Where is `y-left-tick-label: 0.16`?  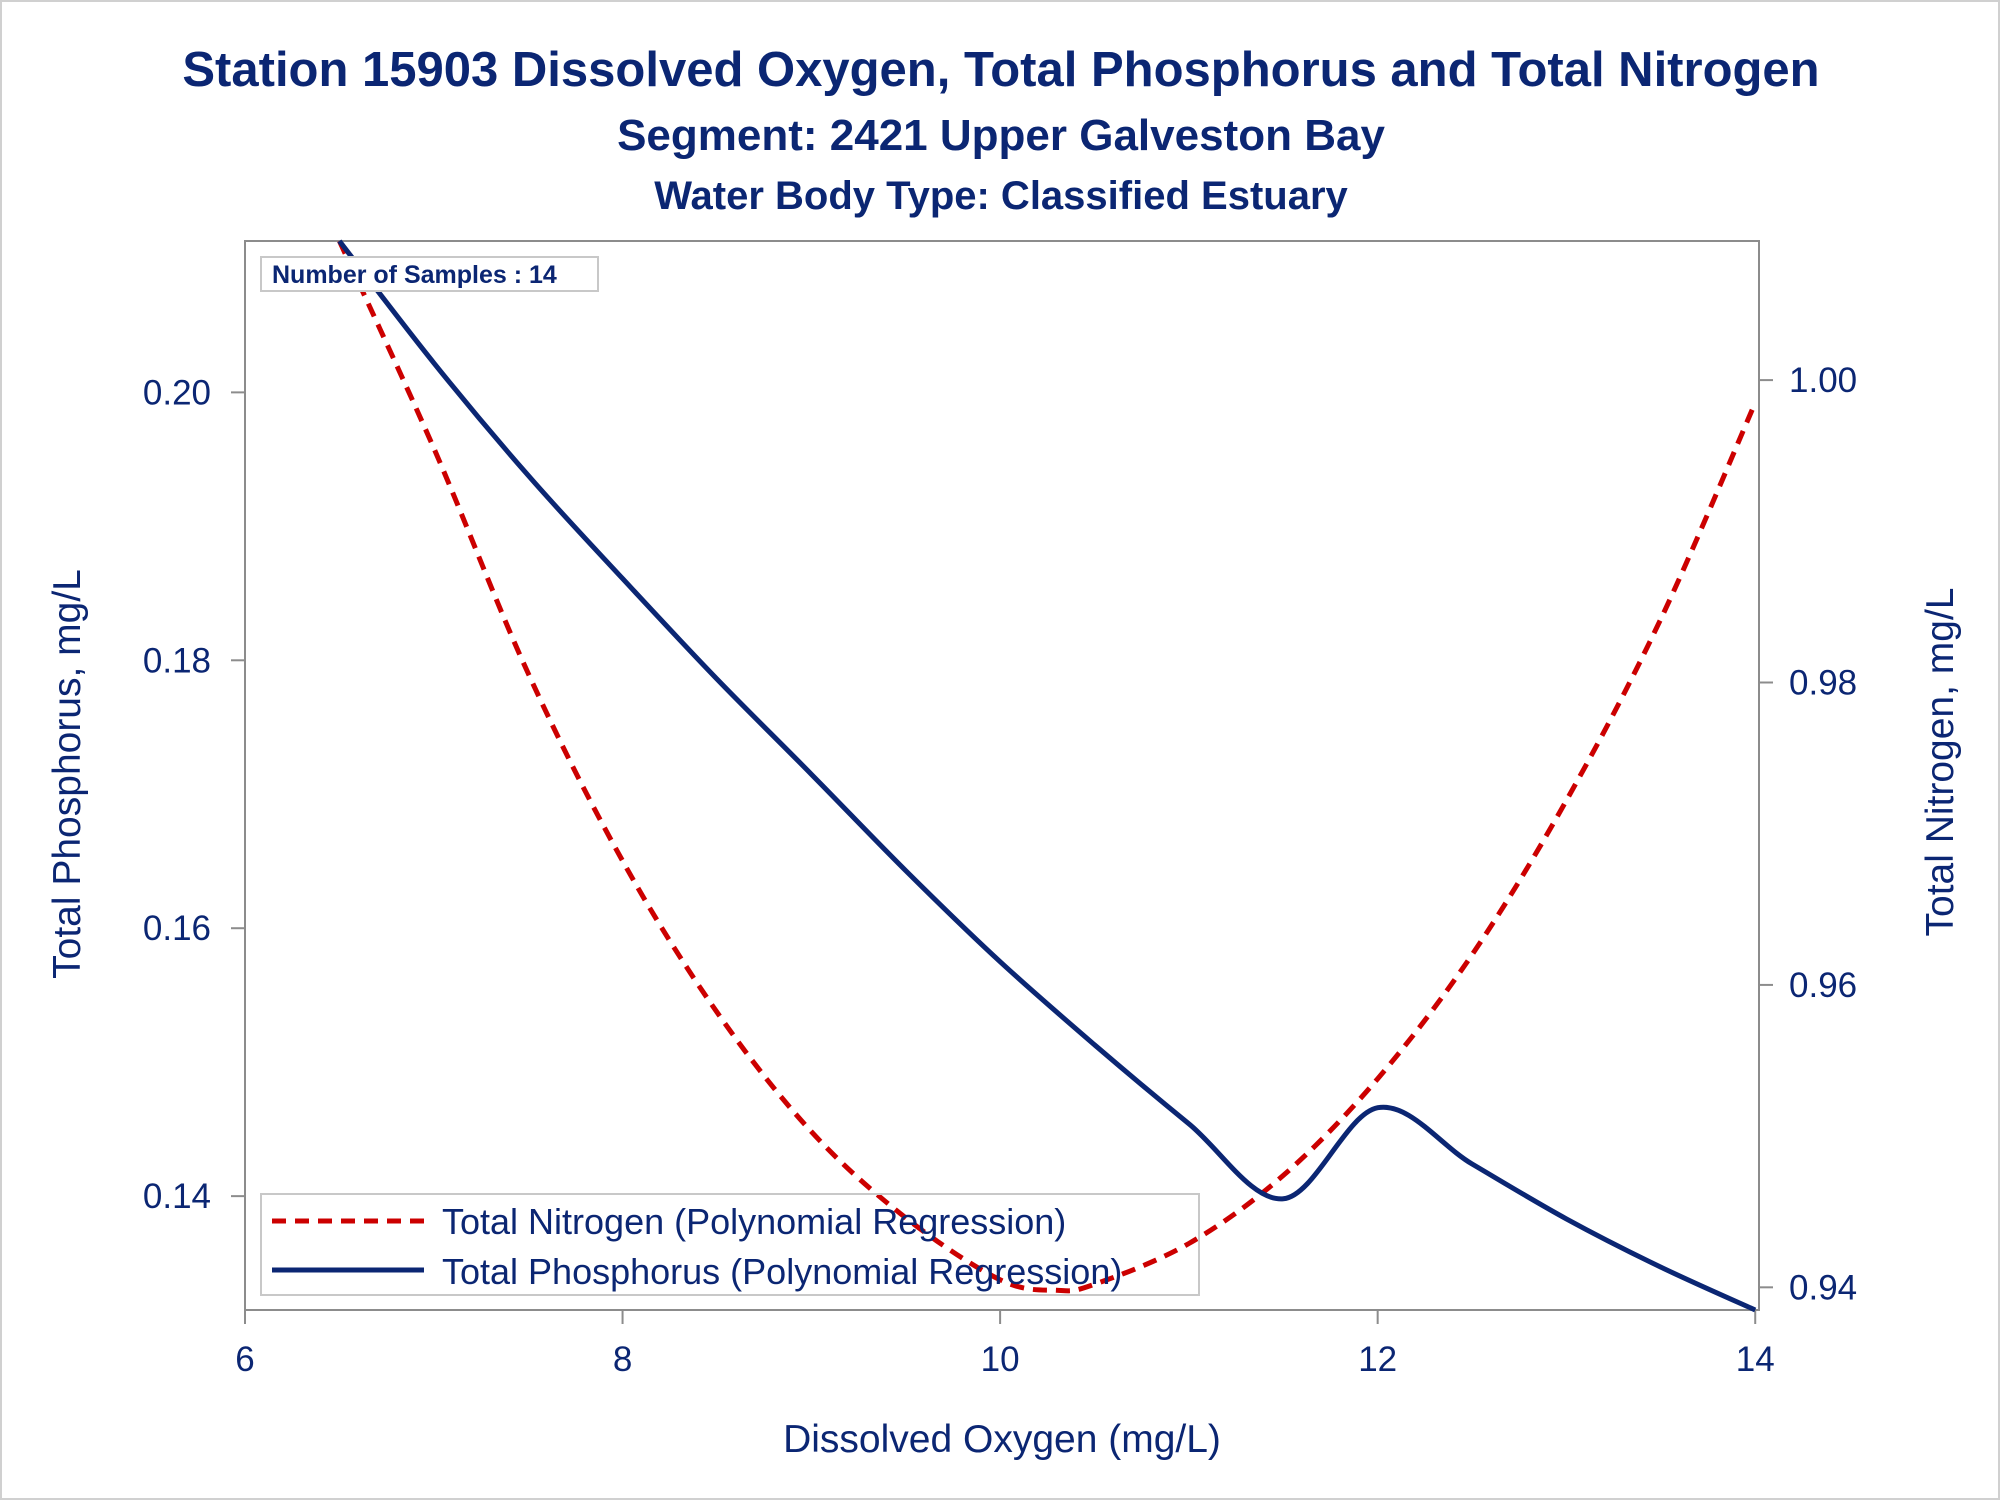
y-left-tick-label: 0.16 is located at coordinates (177, 928).